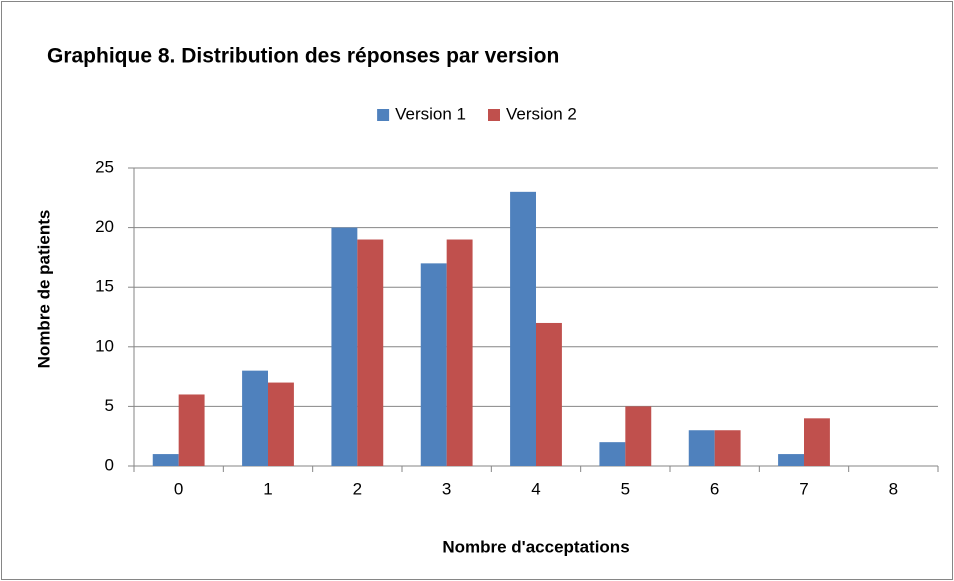 The height and width of the screenshot is (581, 954). Describe the element at coordinates (104, 166) in the screenshot. I see `y-tick-label: 25` at that location.